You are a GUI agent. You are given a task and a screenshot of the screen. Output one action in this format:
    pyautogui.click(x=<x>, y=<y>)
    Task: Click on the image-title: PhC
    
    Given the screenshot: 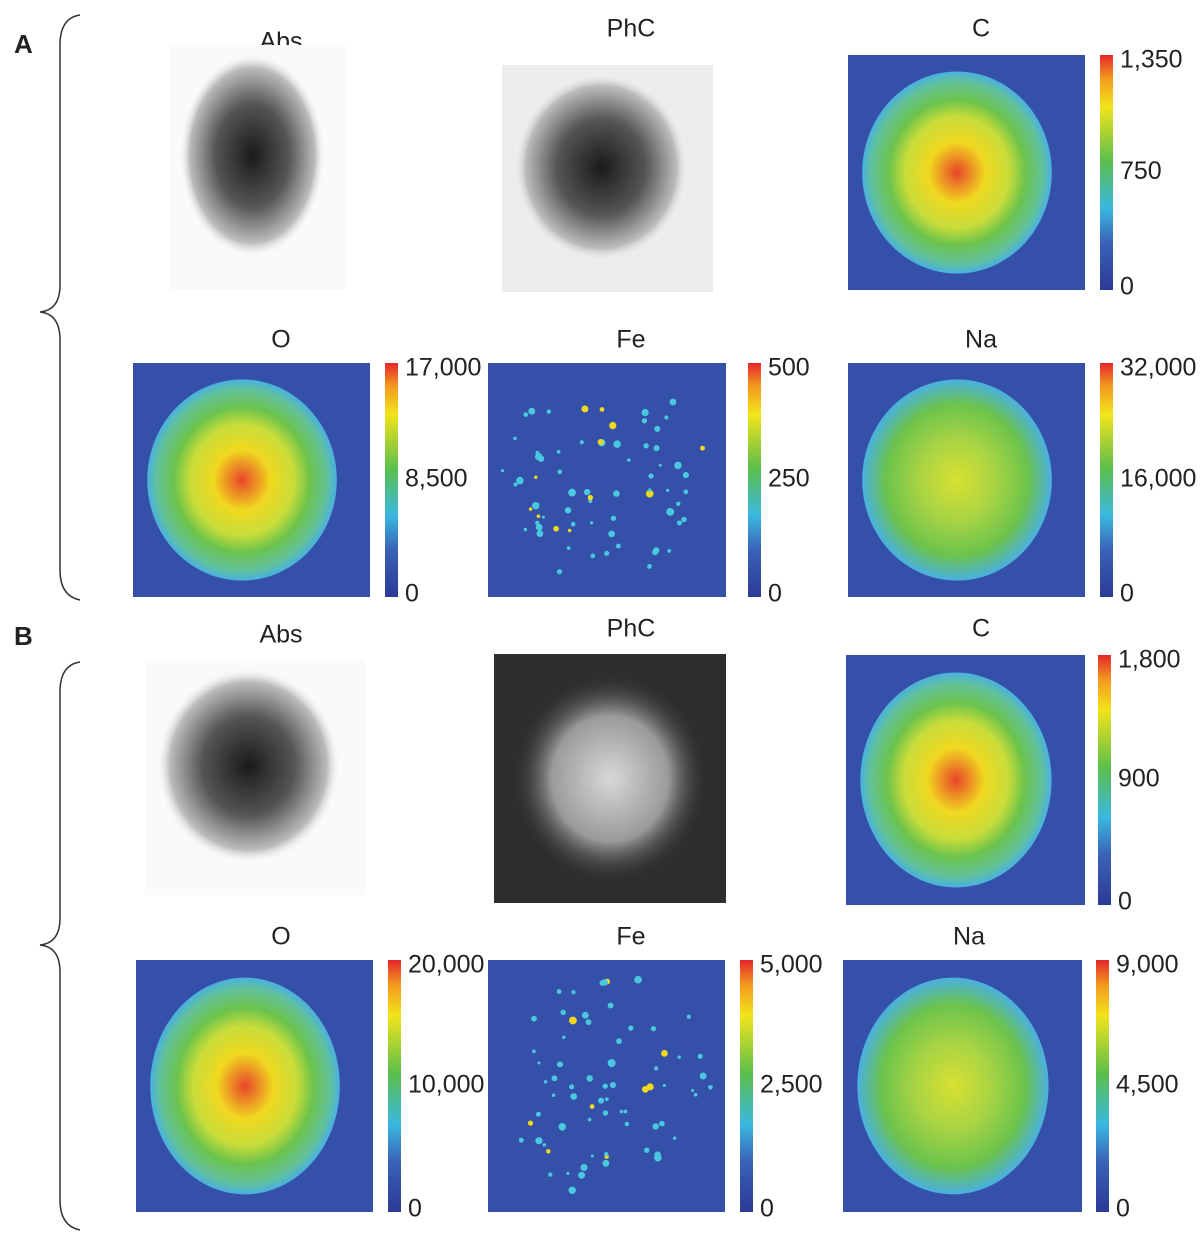 What is the action you would take?
    pyautogui.click(x=631, y=29)
    